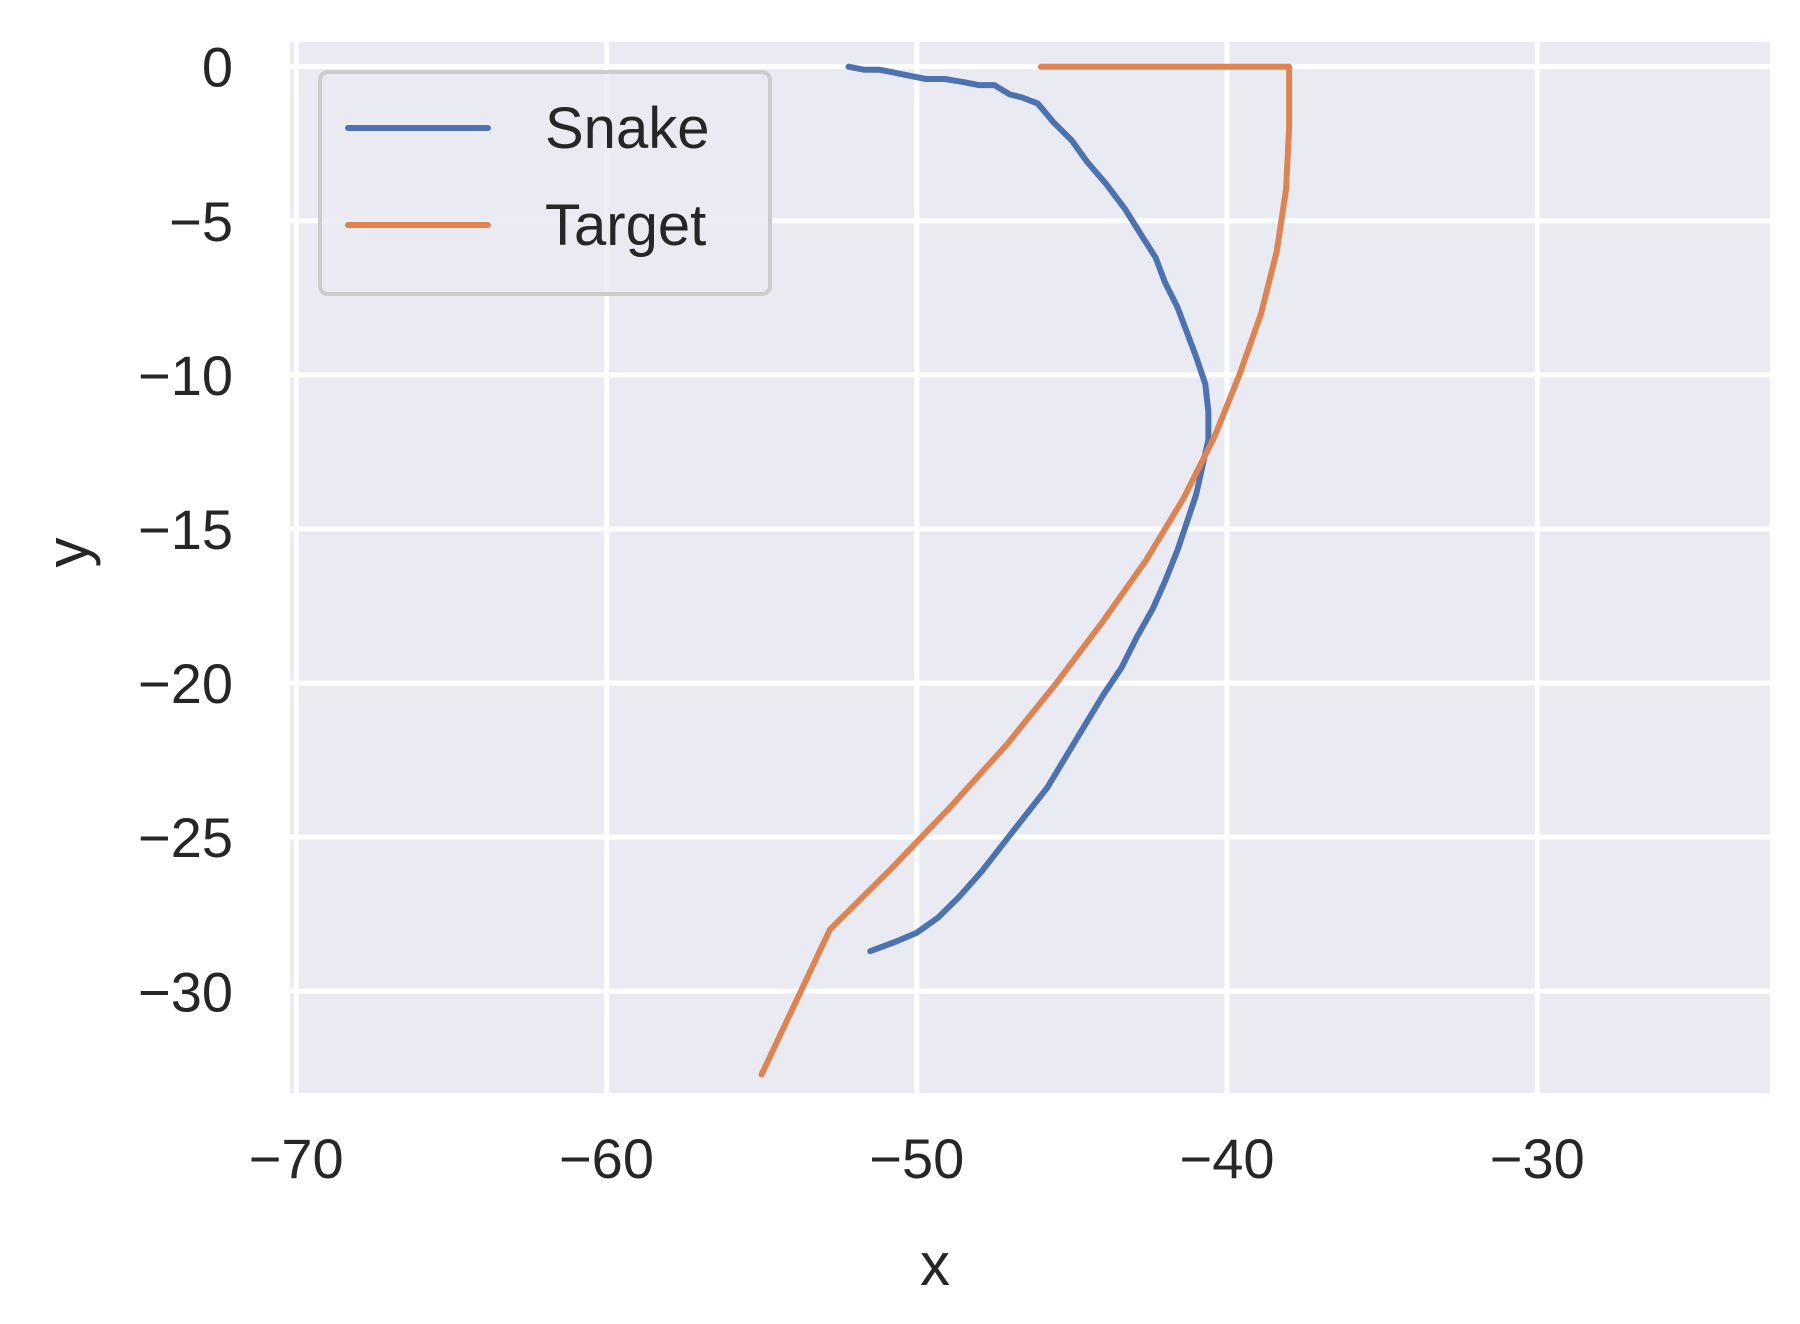 The image size is (1800, 1324). Describe the element at coordinates (1028, 509) in the screenshot. I see `series-line-snake` at that location.